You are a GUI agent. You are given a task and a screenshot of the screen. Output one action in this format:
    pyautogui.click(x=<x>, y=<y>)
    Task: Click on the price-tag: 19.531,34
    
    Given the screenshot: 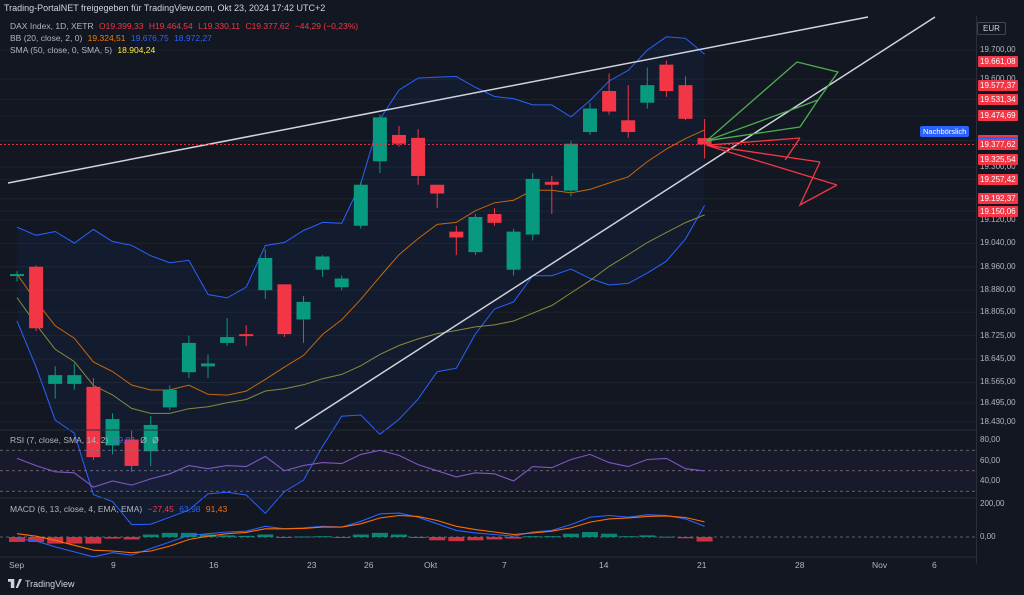 What is the action you would take?
    pyautogui.click(x=998, y=99)
    